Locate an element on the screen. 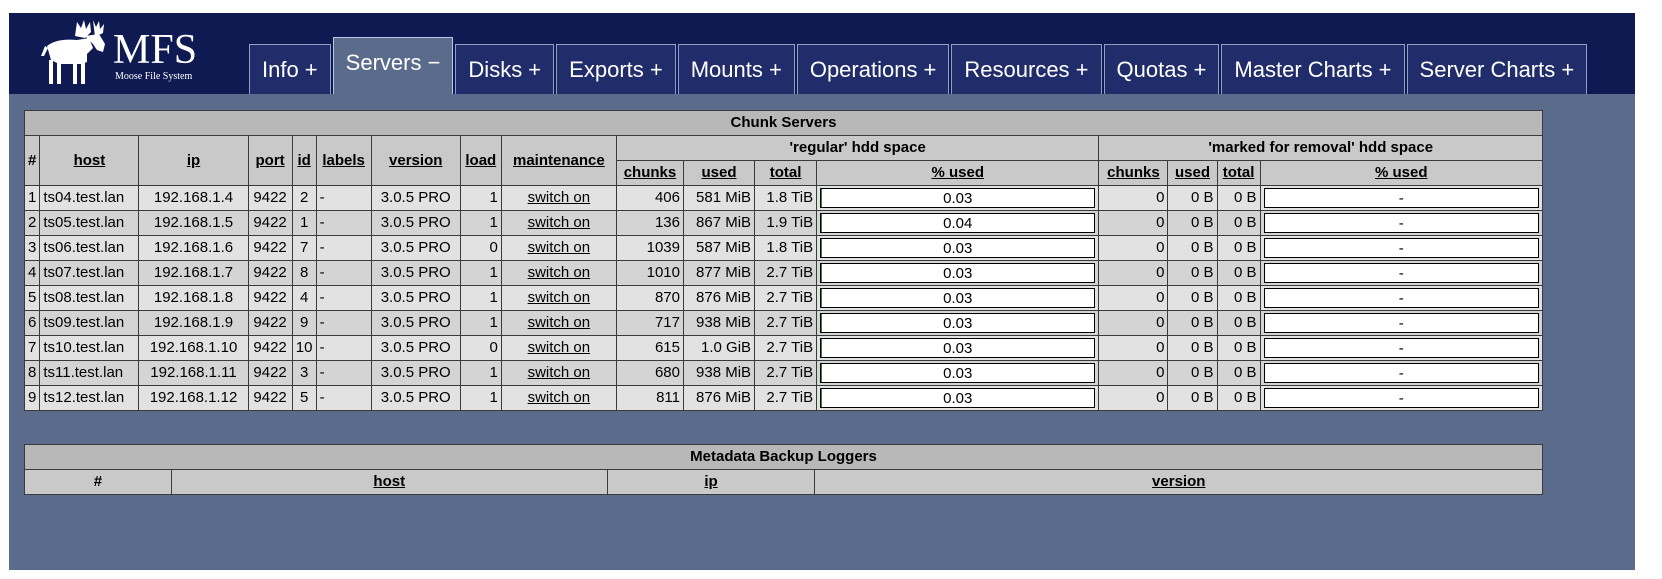  mfs-logo: MFS Moose File System is located at coordinates (127, 53).